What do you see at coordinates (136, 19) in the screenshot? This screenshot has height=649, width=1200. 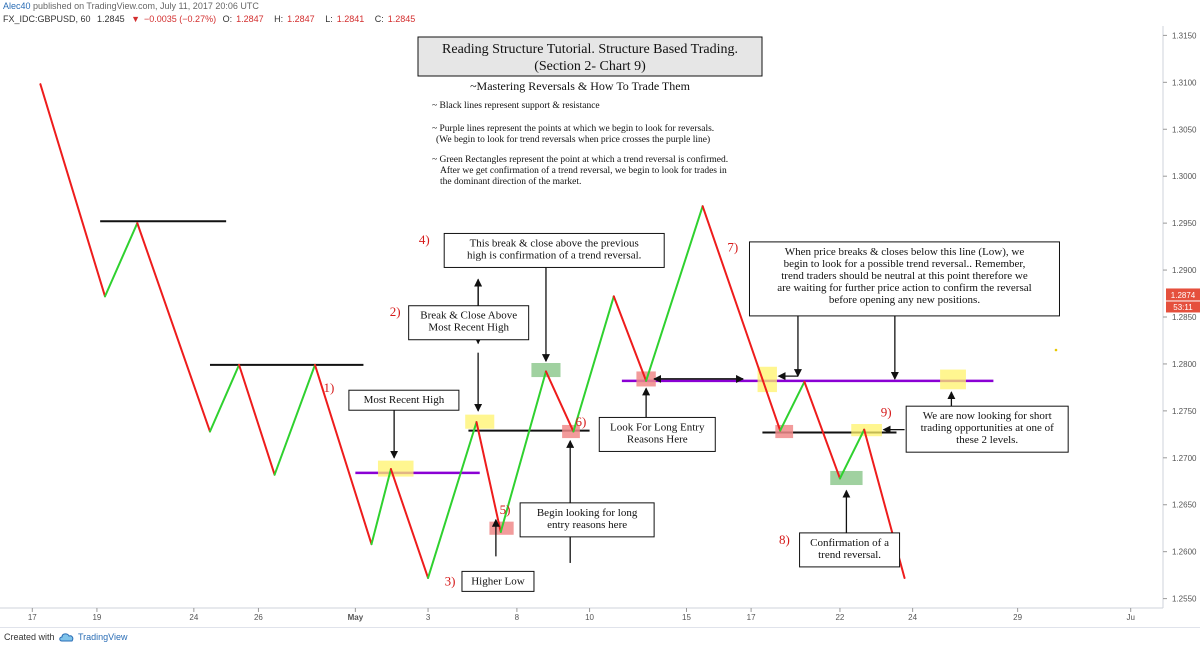 I see `down-arrow-icon: ▼` at bounding box center [136, 19].